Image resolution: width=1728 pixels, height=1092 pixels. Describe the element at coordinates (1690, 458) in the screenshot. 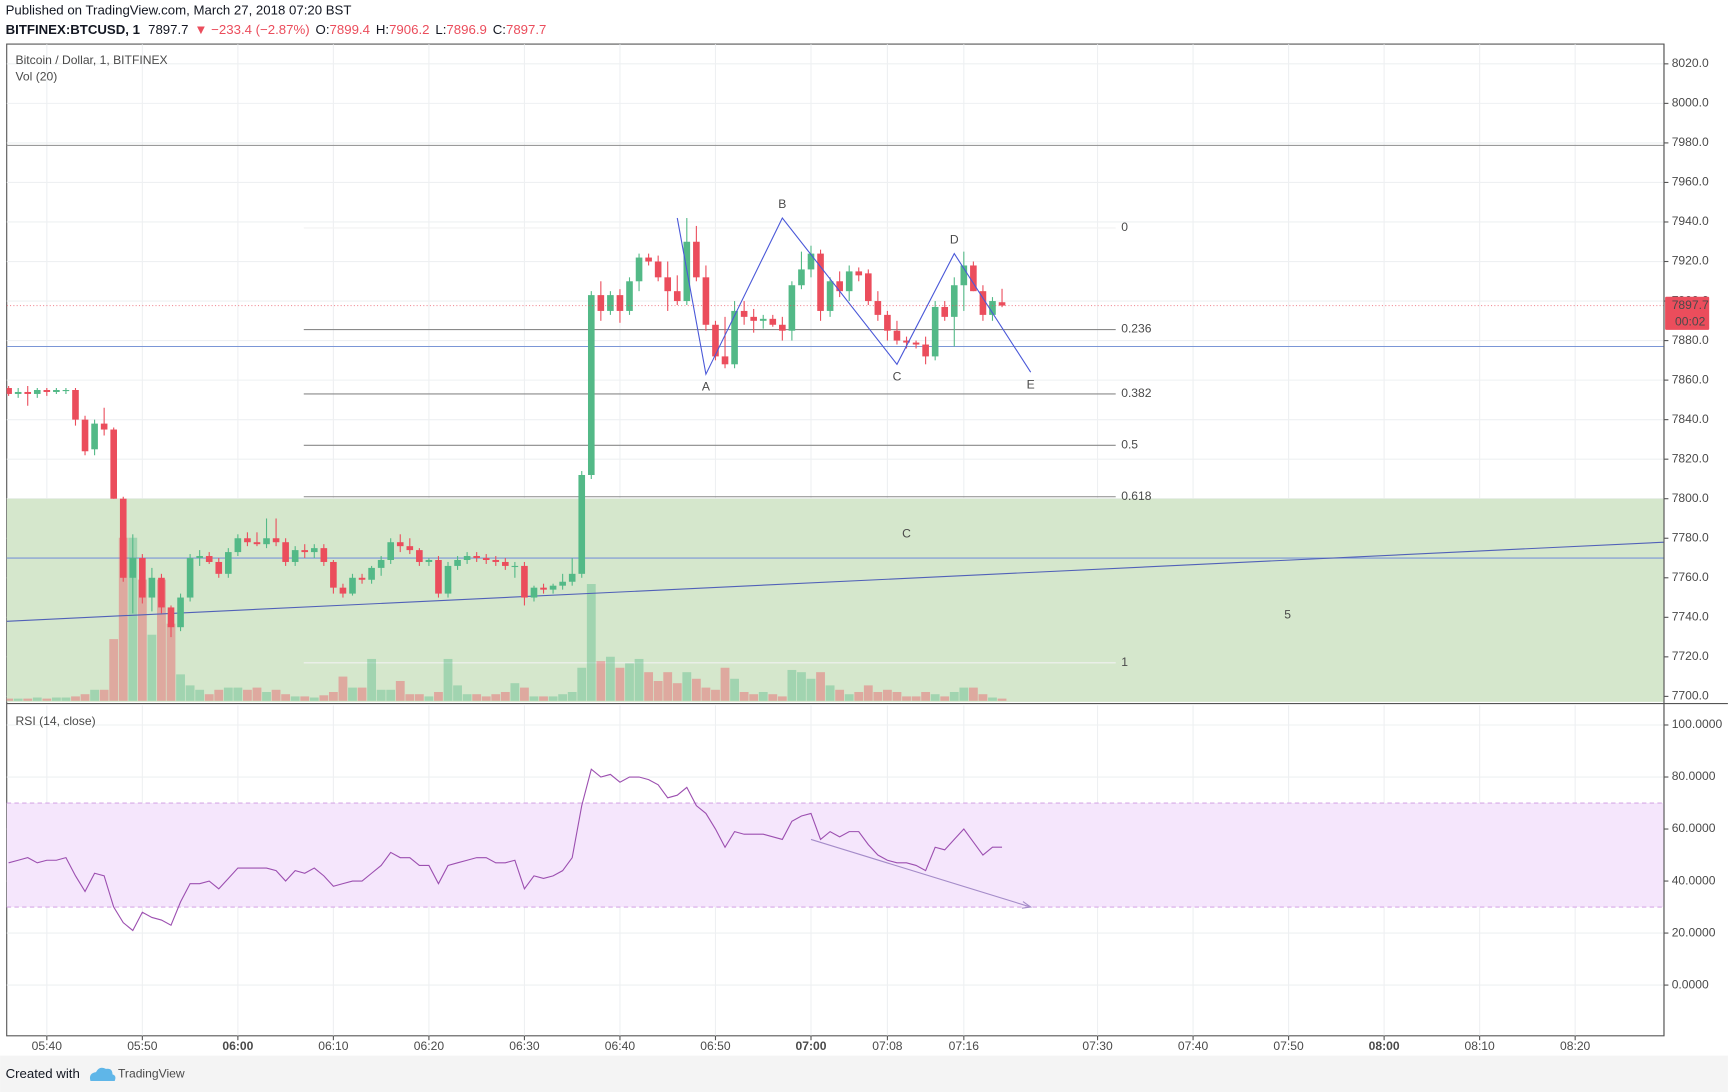

I see `y-tick-label: 7820.0` at that location.